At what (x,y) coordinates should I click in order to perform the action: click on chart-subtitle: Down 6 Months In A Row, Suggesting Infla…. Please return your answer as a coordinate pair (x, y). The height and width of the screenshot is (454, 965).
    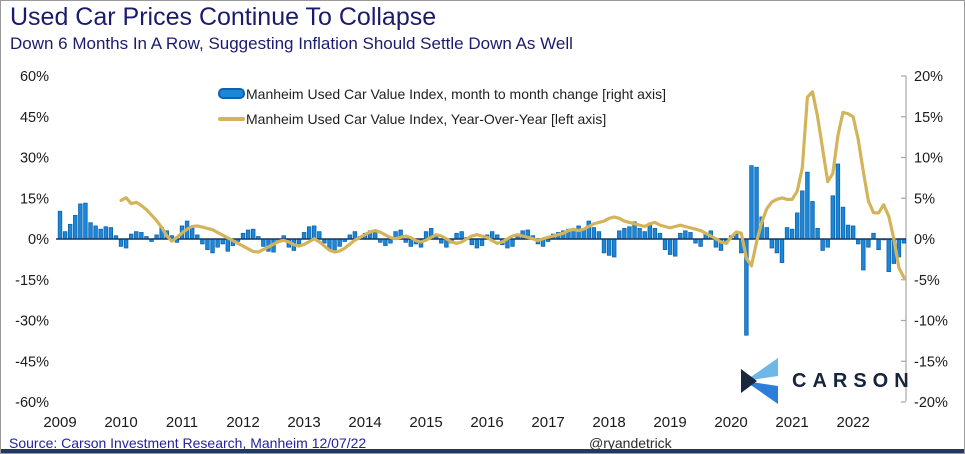
    Looking at the image, I should click on (291, 43).